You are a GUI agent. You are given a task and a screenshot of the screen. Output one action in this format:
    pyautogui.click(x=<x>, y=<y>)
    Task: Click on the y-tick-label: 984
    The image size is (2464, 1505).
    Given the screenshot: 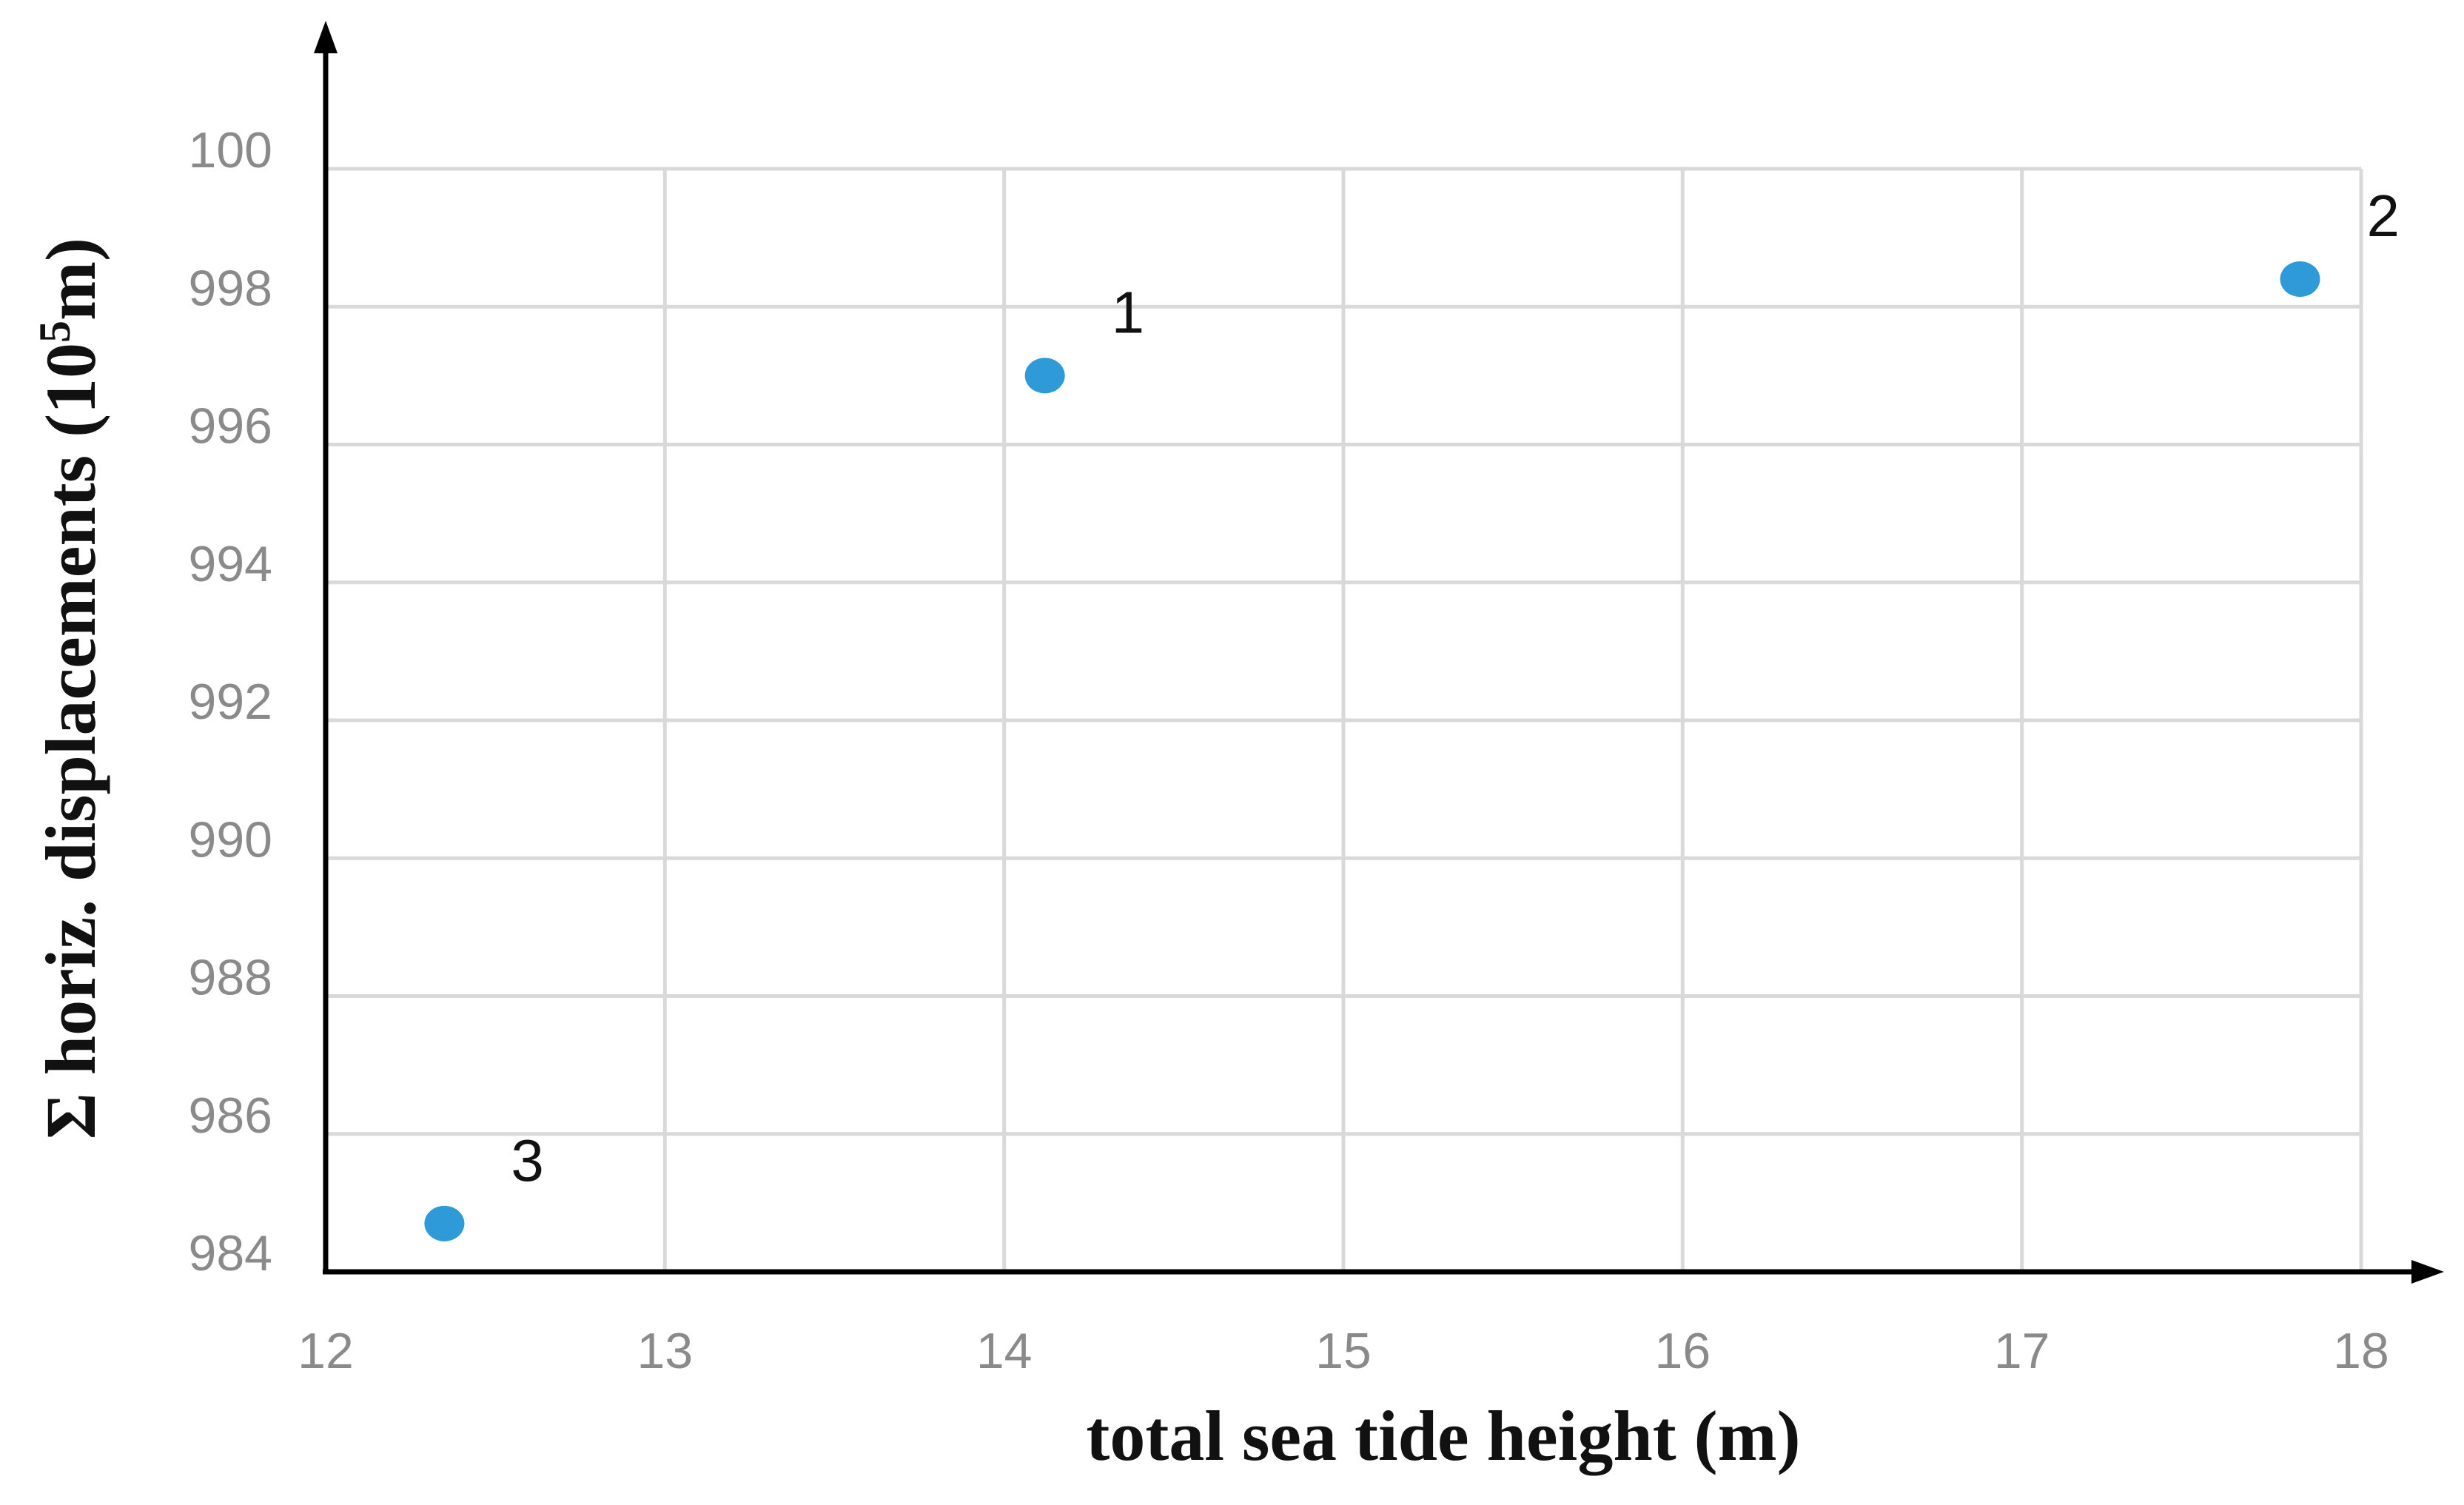 What is the action you would take?
    pyautogui.click(x=230, y=1253)
    